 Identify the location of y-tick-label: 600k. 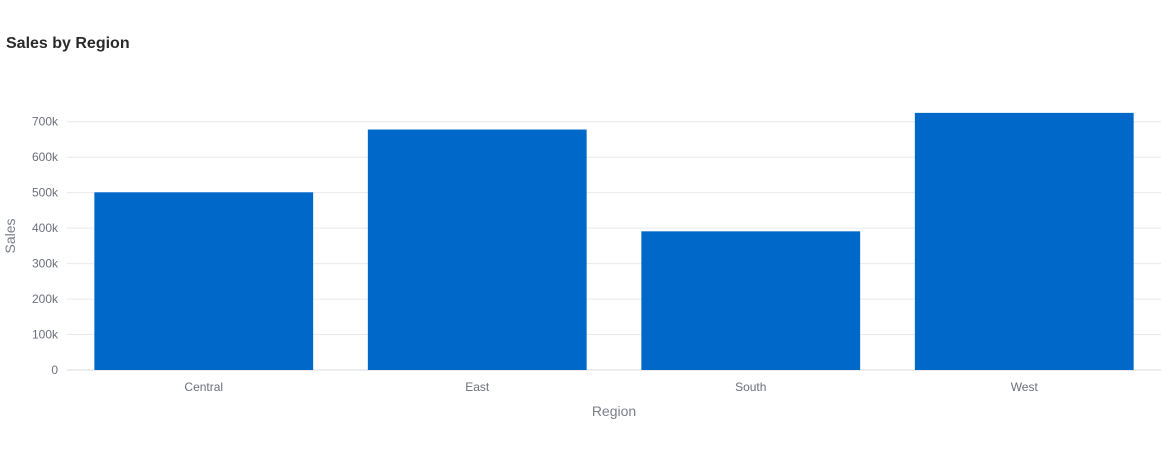
(45, 157).